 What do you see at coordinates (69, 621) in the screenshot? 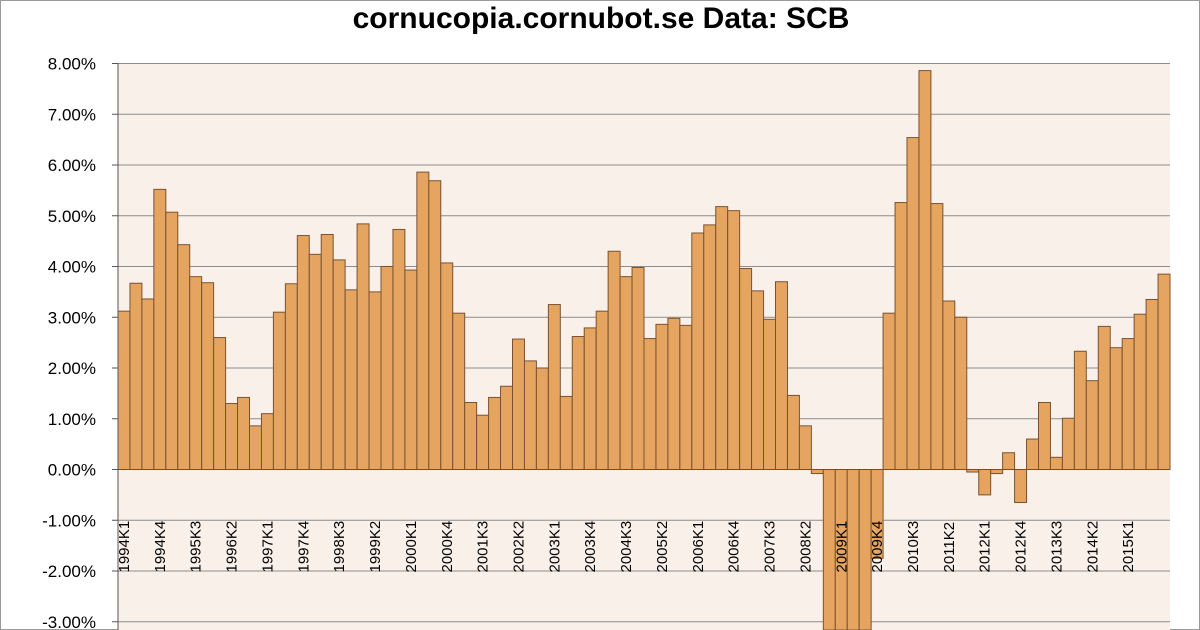
I see `y-tick-label: -3.00%` at bounding box center [69, 621].